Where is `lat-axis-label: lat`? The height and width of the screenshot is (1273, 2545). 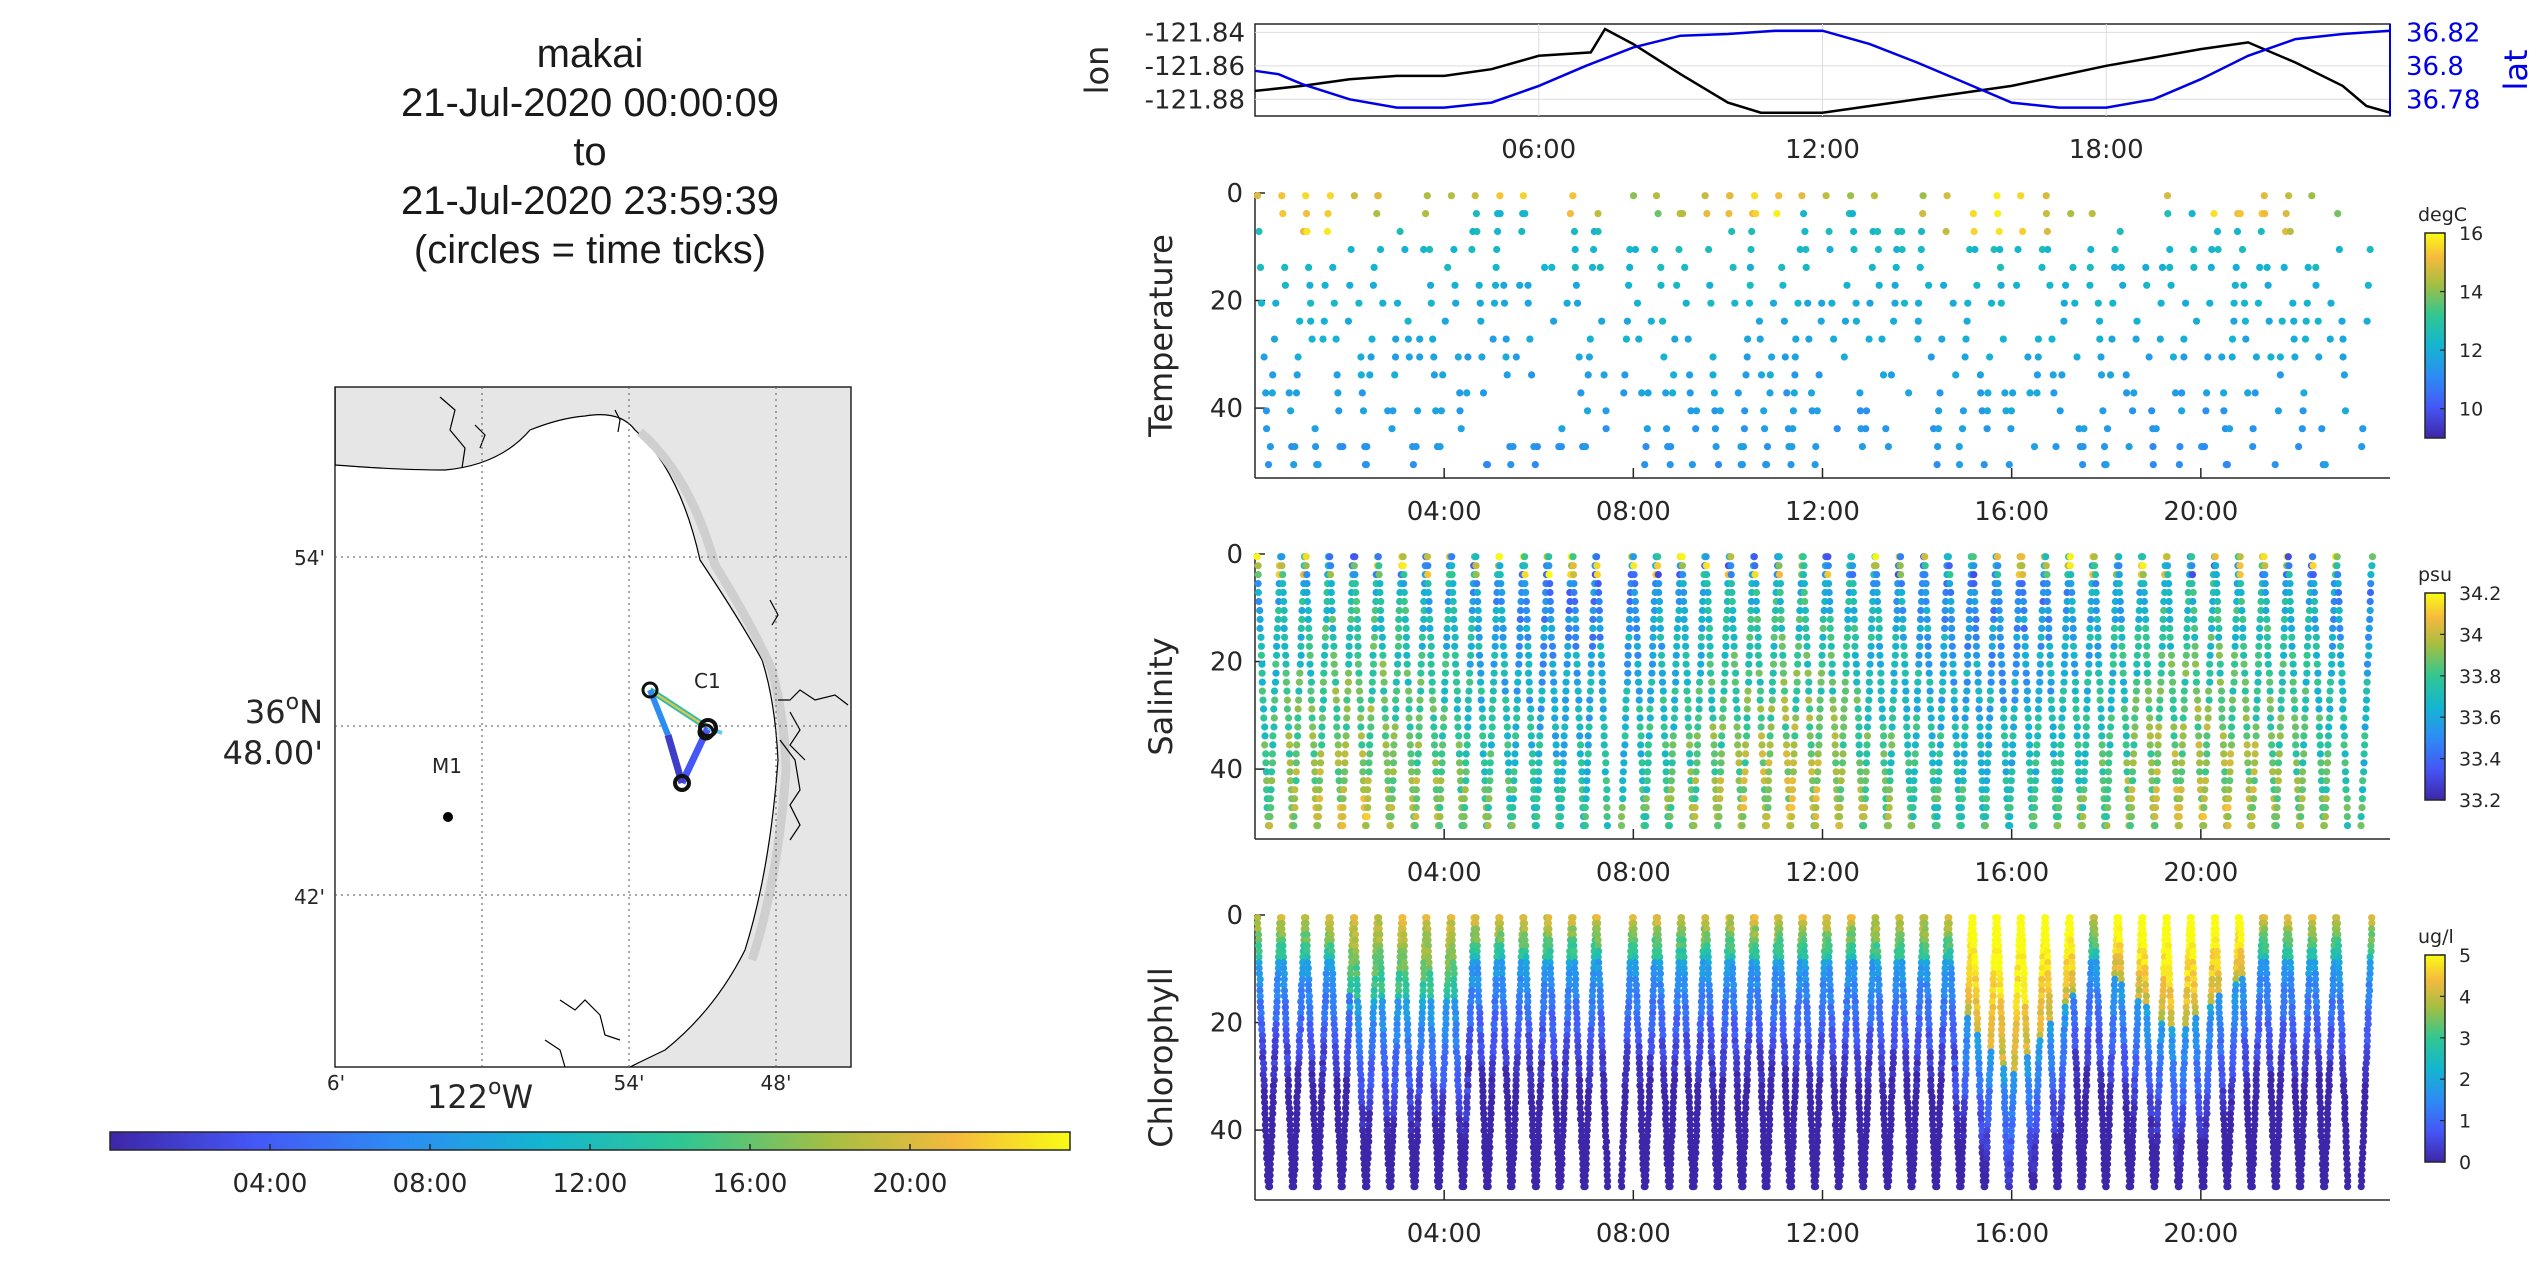 lat-axis-label: lat is located at coordinates (2516, 69).